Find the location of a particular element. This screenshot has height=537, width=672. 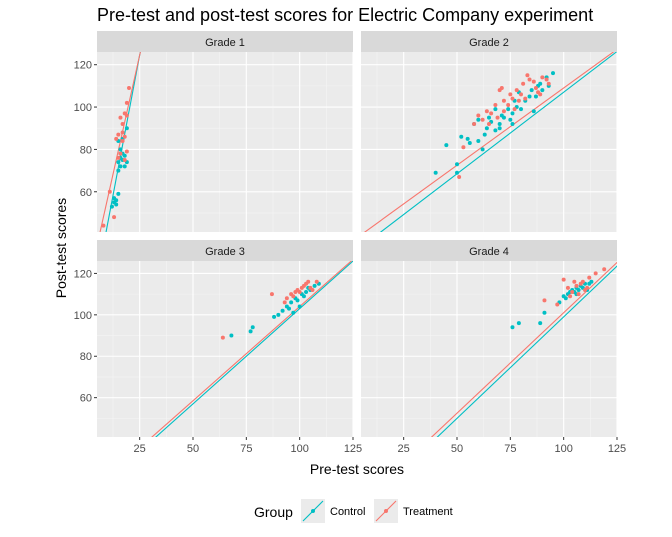

x-tick-label: 125 is located at coordinates (353, 449).